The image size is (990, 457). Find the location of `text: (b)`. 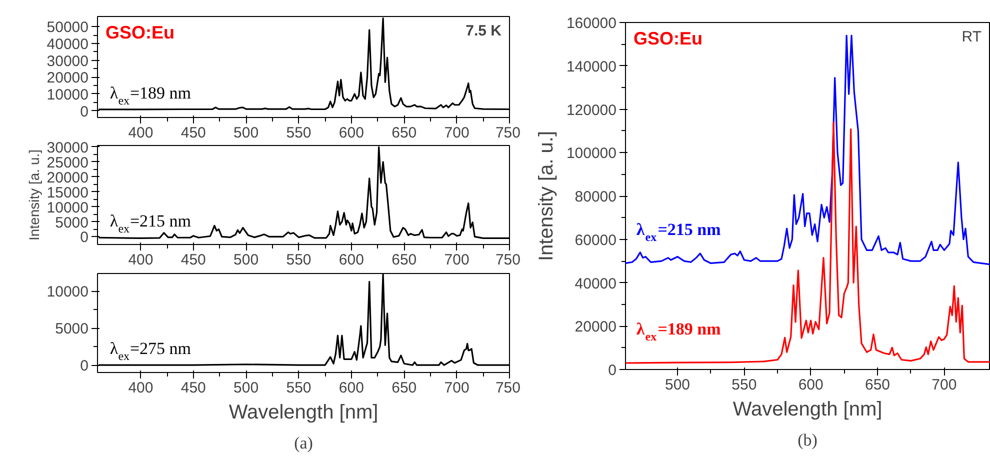

text: (b) is located at coordinates (808, 440).